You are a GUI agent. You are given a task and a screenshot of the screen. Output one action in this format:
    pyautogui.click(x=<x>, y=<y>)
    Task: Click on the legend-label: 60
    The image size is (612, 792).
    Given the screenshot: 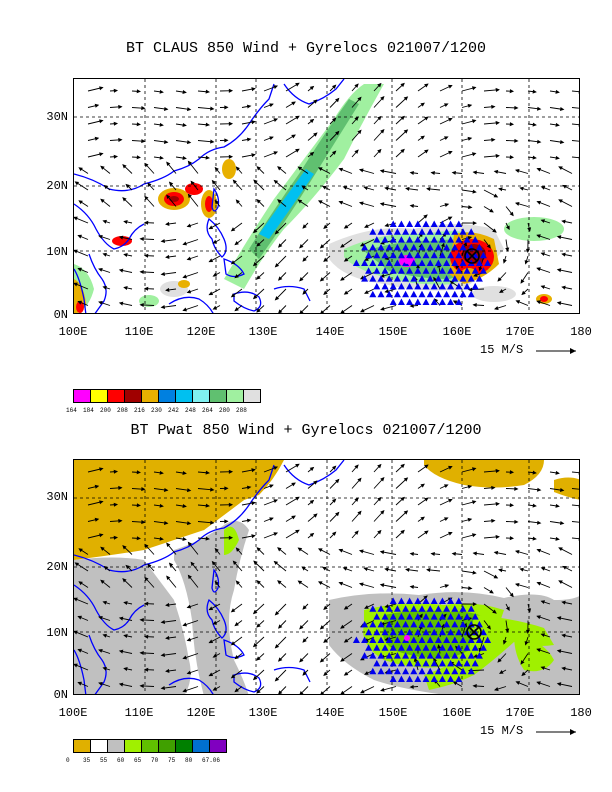 What is the action you would take?
    pyautogui.click(x=121, y=760)
    